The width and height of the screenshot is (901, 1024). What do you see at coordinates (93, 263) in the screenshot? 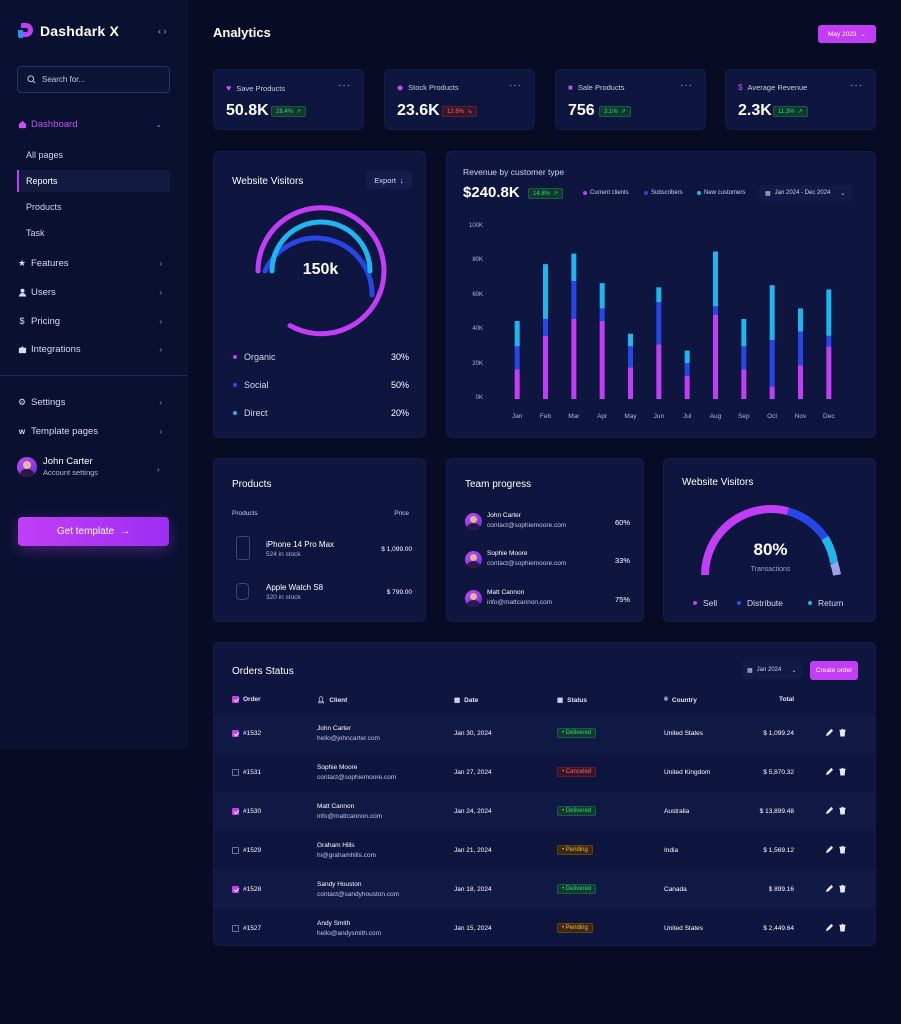
I see `sidebar-item-features: ★ Features ›` at bounding box center [93, 263].